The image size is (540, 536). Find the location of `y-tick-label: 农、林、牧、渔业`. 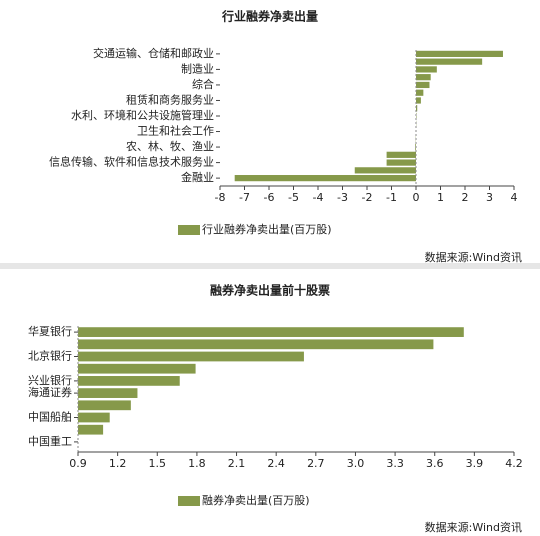

y-tick-label: 农、林、牧、渔业 is located at coordinates (170, 146).